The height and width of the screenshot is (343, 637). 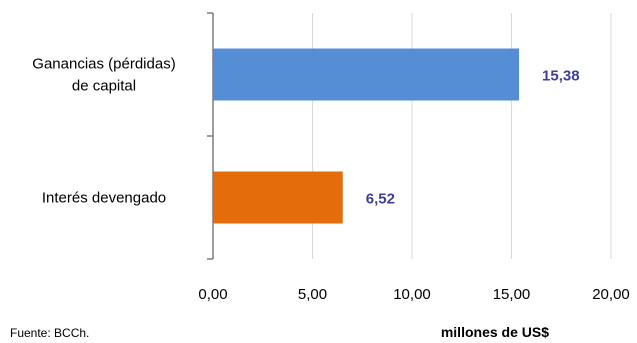 What do you see at coordinates (49, 333) in the screenshot?
I see `source-note: Fuente: BCCh.` at bounding box center [49, 333].